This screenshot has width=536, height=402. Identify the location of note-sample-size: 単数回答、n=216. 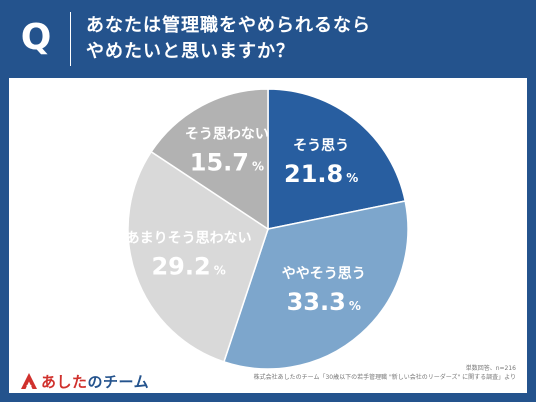
(490, 368).